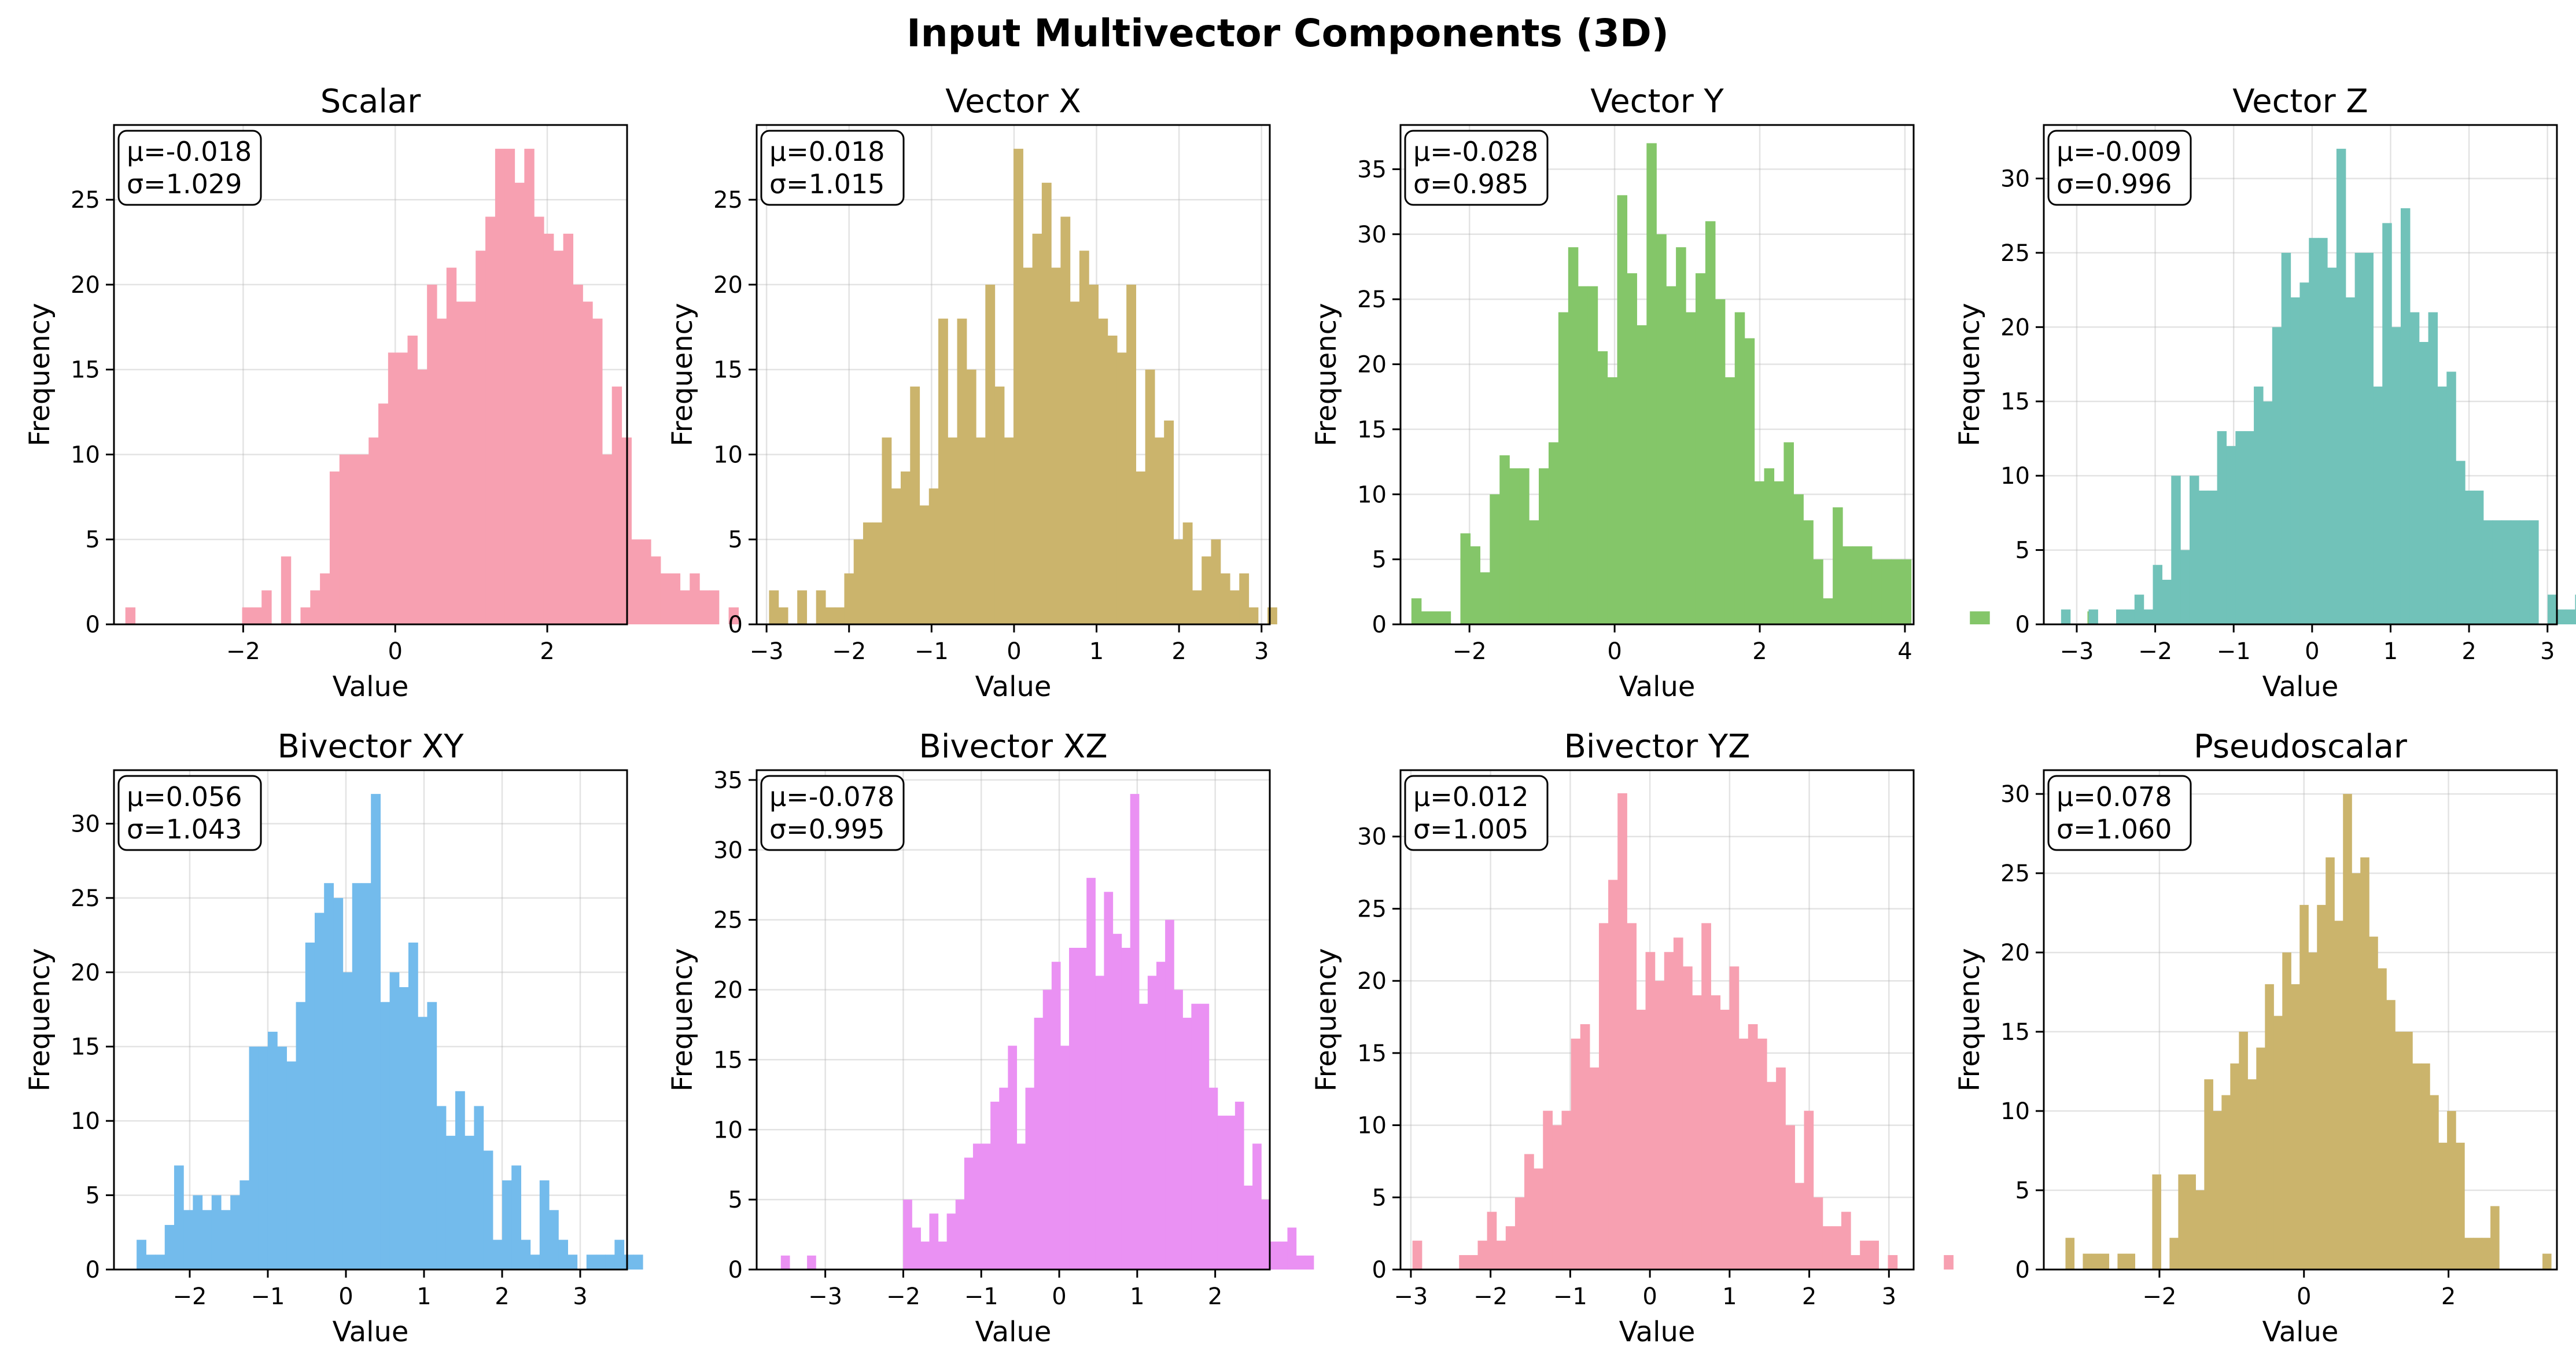  Describe the element at coordinates (40, 375) in the screenshot. I see `y-axis-label: Frequency` at that location.